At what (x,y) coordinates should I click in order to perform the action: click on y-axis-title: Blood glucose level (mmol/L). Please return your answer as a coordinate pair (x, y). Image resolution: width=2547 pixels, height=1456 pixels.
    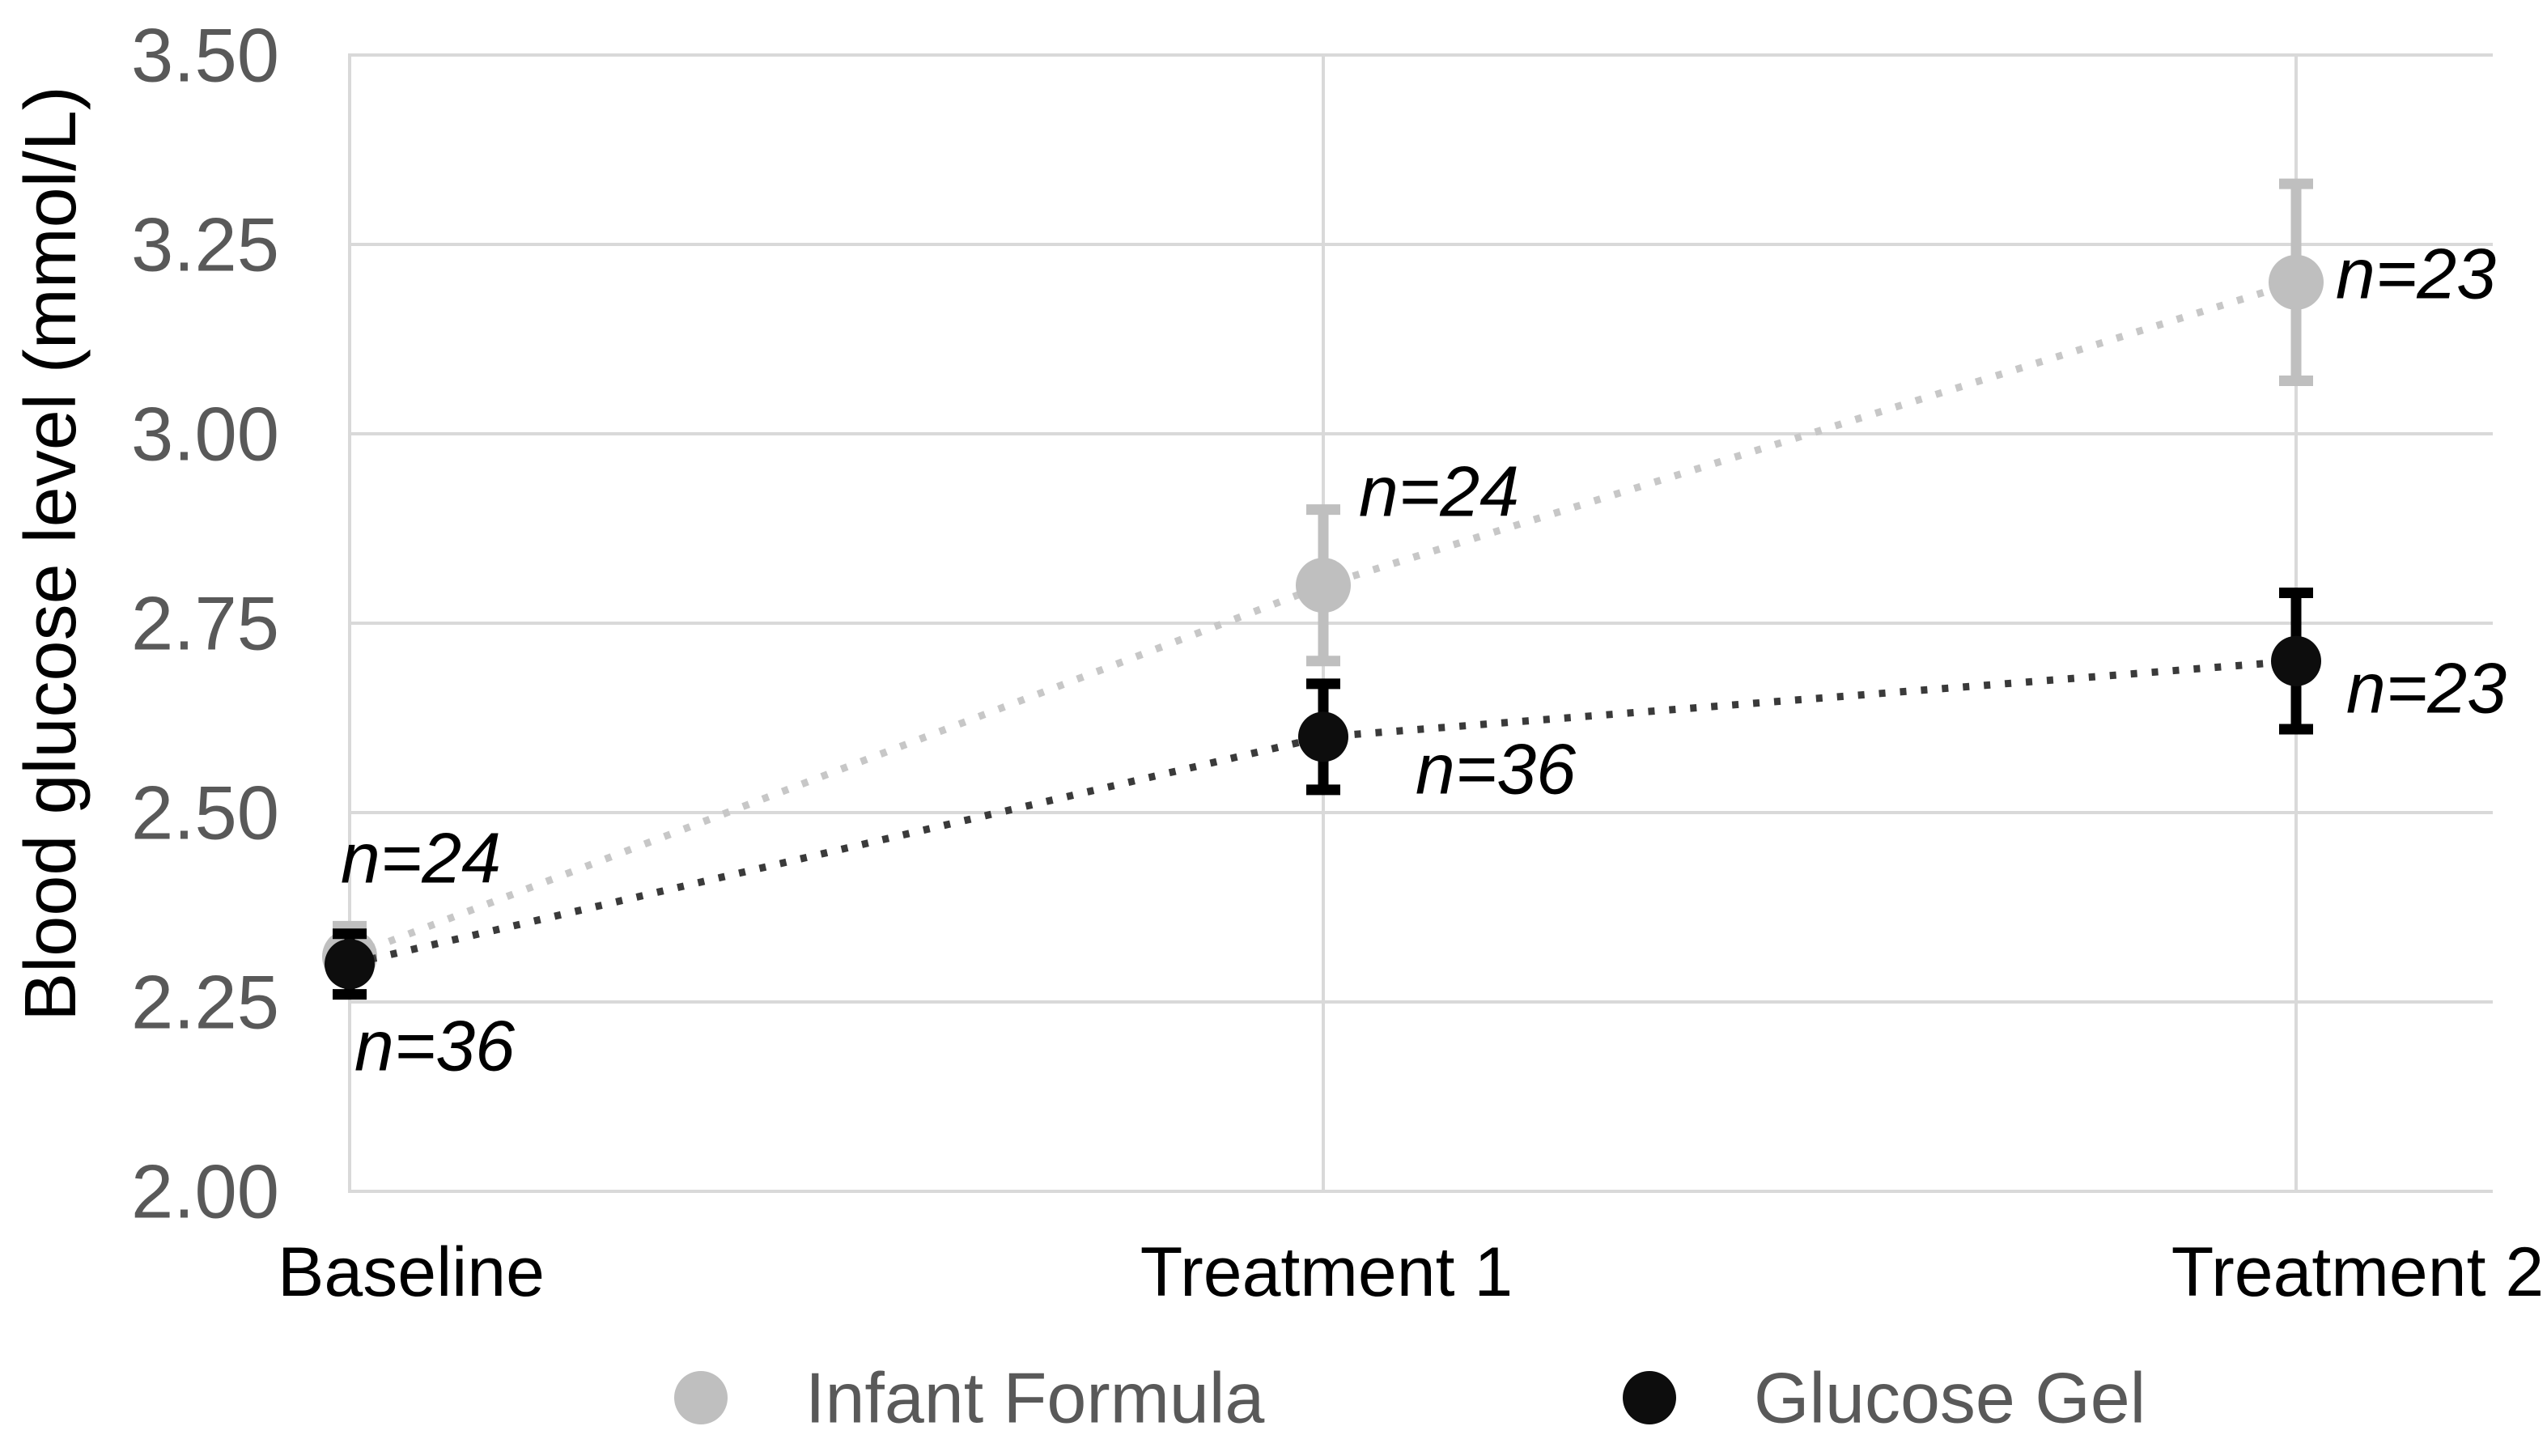
    Looking at the image, I should click on (51, 553).